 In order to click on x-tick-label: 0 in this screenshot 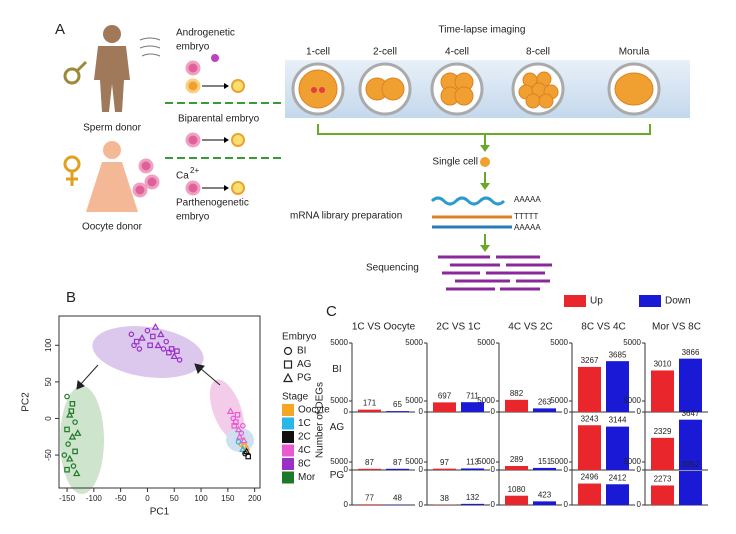, I will do `click(147, 498)`.